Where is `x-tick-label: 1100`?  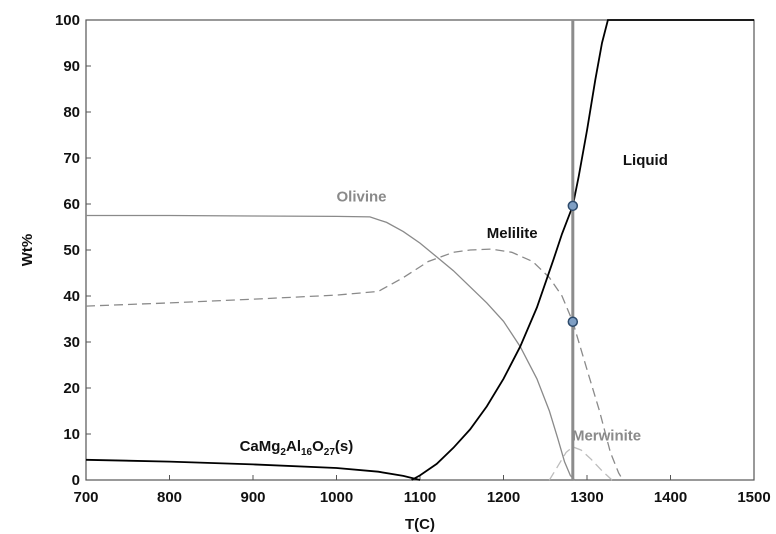 x-tick-label: 1100 is located at coordinates (420, 497).